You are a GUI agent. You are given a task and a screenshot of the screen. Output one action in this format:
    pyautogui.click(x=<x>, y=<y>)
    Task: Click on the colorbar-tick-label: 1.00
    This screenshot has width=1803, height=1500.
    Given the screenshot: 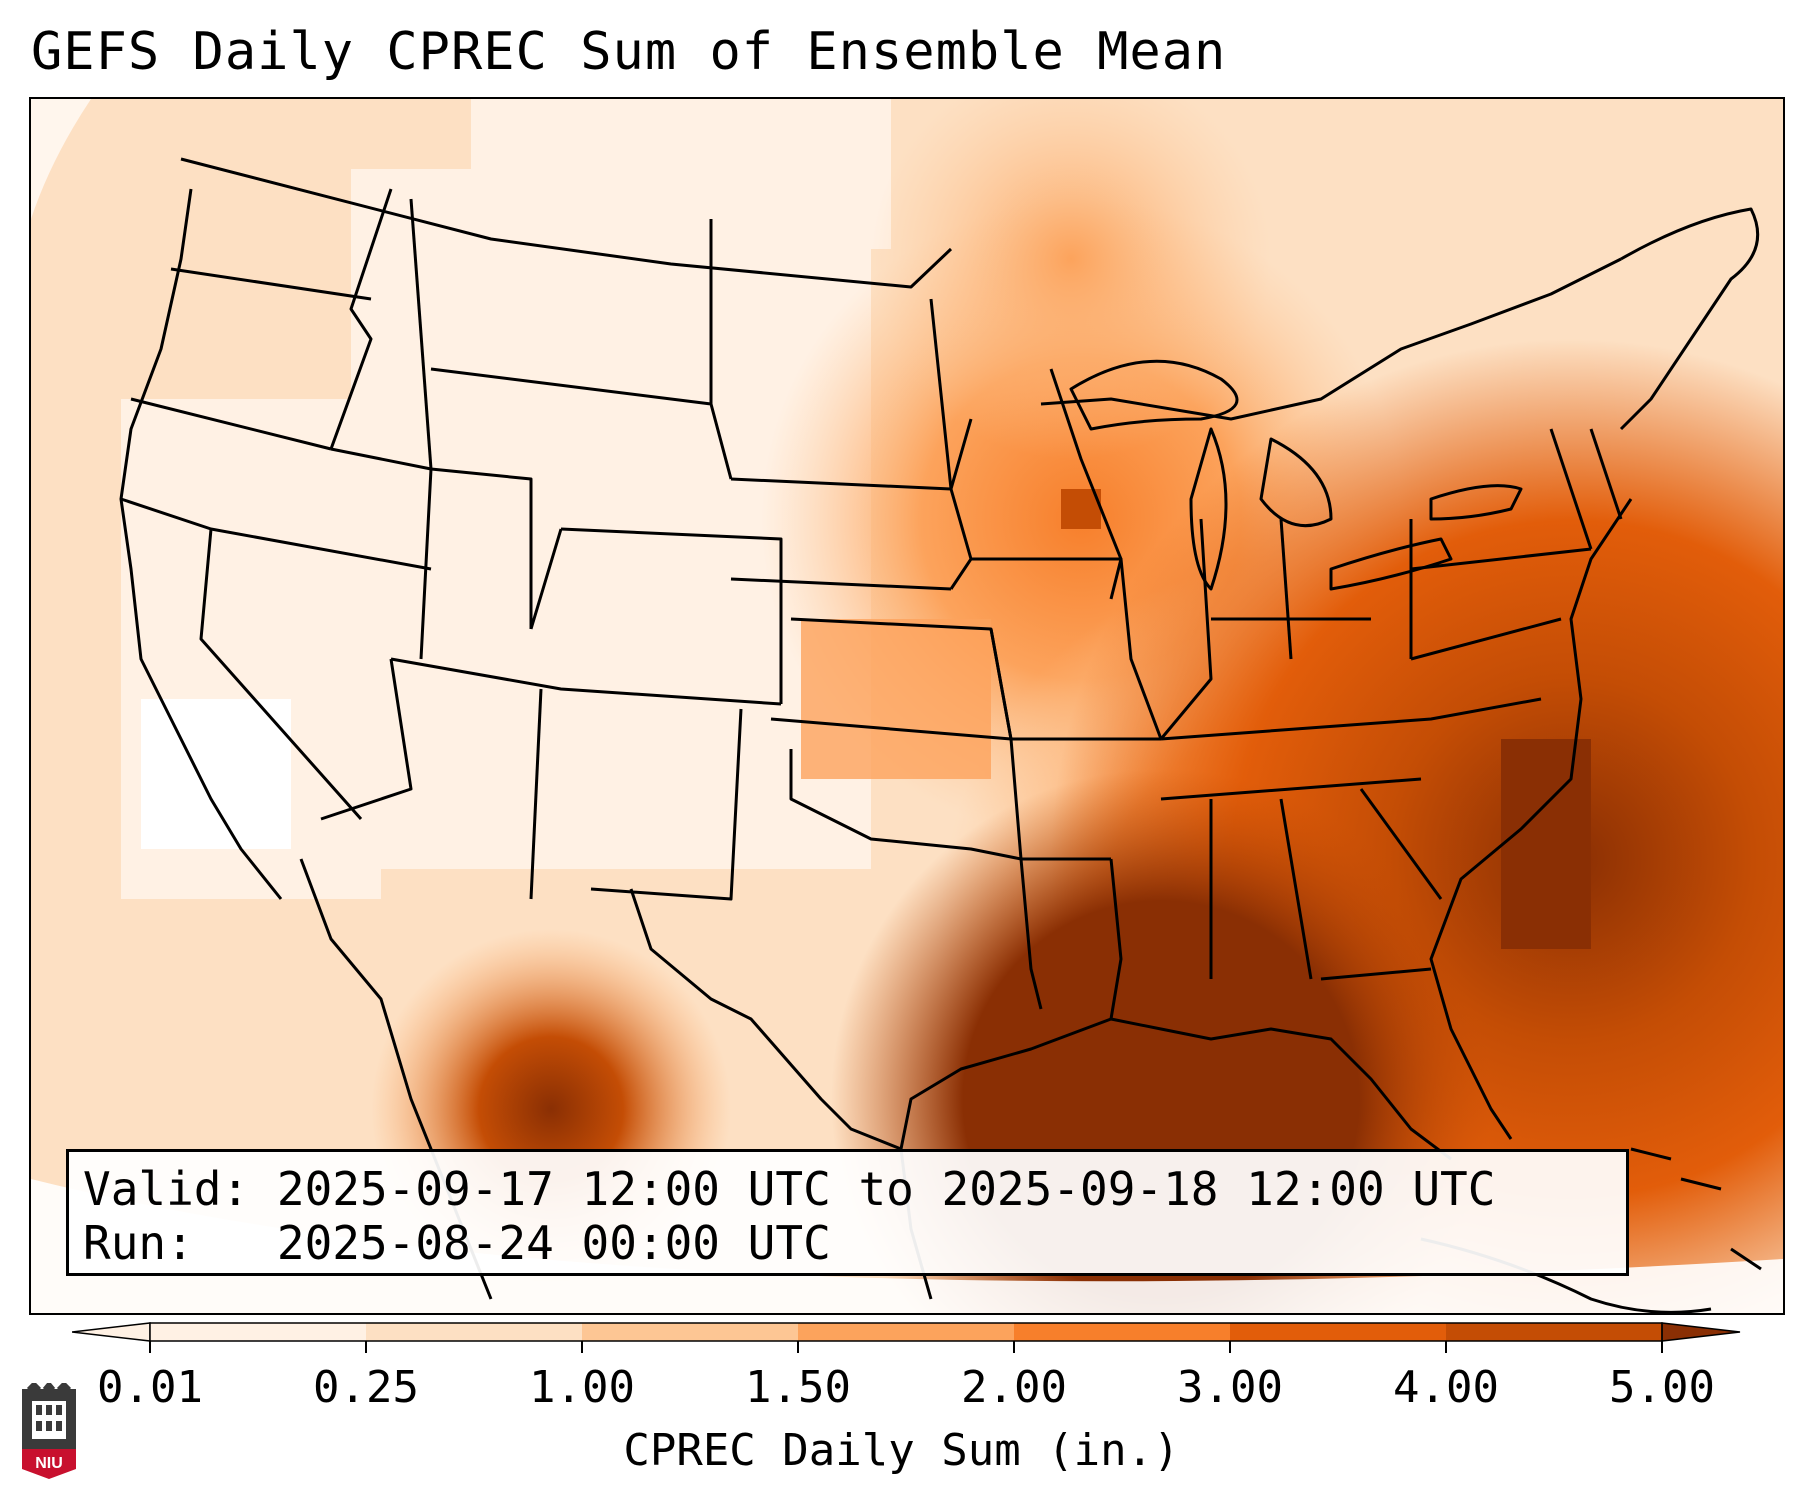 What is the action you would take?
    pyautogui.click(x=582, y=1387)
    